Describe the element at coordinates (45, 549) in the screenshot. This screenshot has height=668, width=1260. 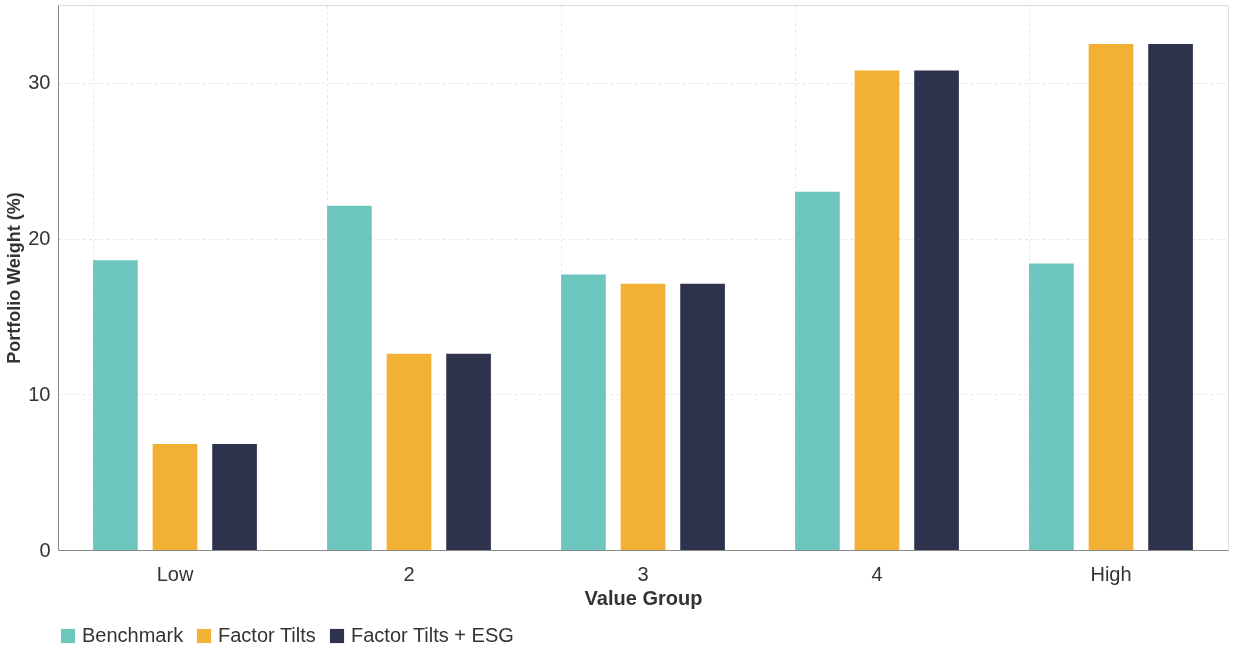
I see `y-tick-label: 0` at that location.